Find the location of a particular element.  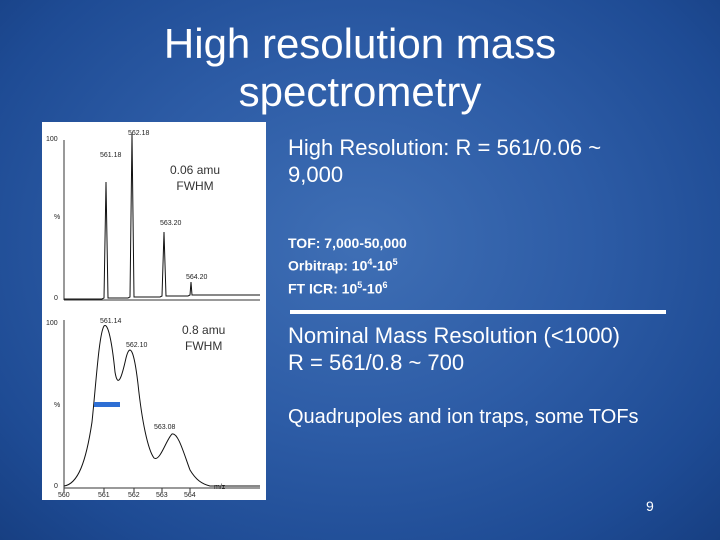

fticr-prefix: FT ICR: 10 is located at coordinates (323, 288).